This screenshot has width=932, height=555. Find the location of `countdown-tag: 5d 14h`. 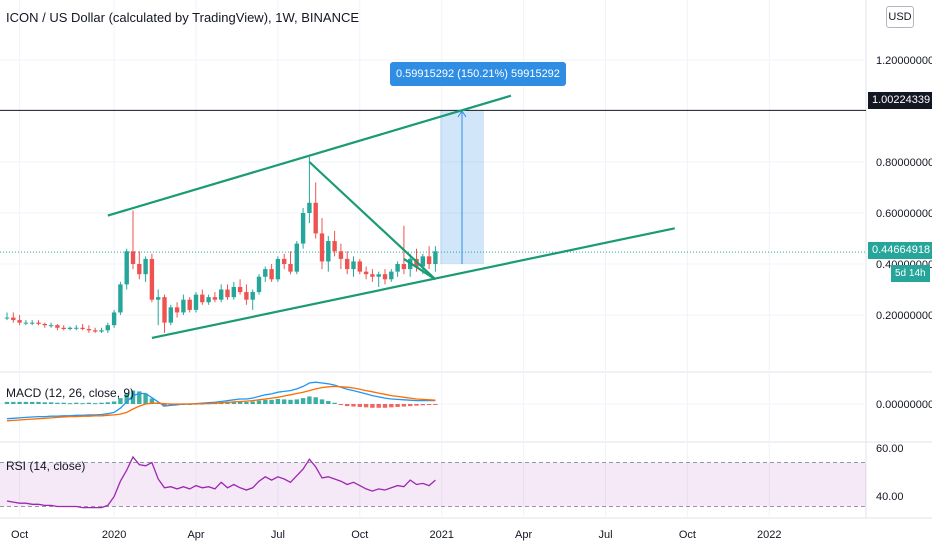

countdown-tag: 5d 14h is located at coordinates (910, 273).